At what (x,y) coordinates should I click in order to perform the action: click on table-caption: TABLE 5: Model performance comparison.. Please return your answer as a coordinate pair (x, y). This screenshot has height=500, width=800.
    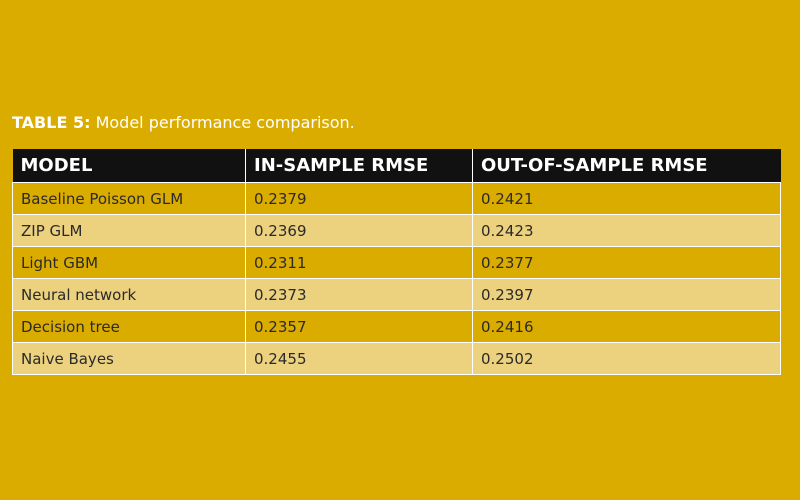
    Looking at the image, I should click on (183, 123).